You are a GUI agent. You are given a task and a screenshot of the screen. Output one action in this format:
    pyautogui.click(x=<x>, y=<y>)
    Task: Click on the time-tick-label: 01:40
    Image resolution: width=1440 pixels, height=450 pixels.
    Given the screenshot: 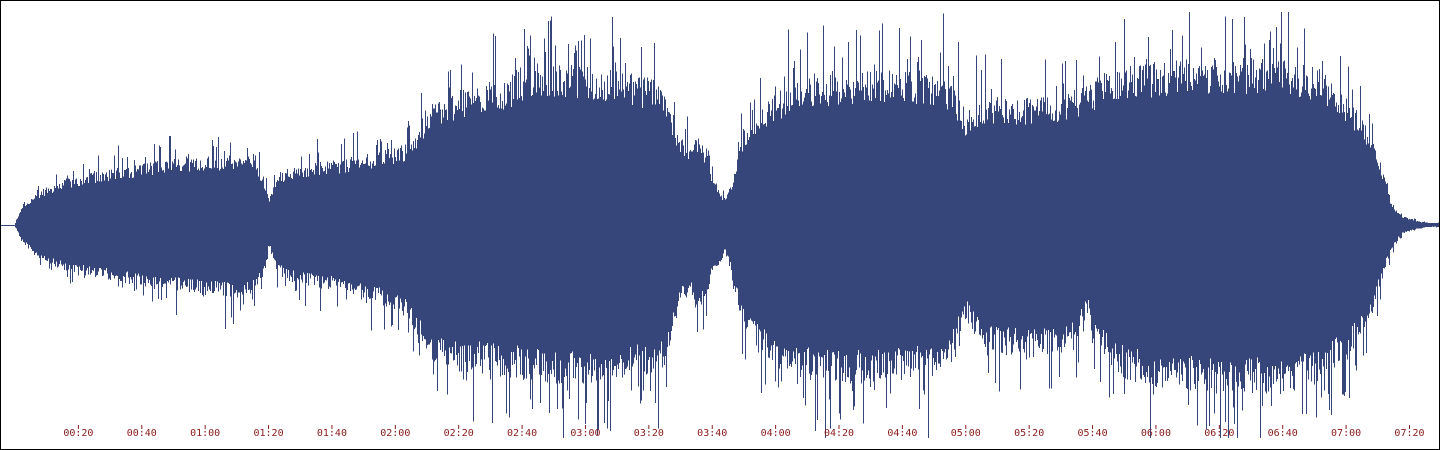 What is the action you would take?
    pyautogui.click(x=332, y=433)
    